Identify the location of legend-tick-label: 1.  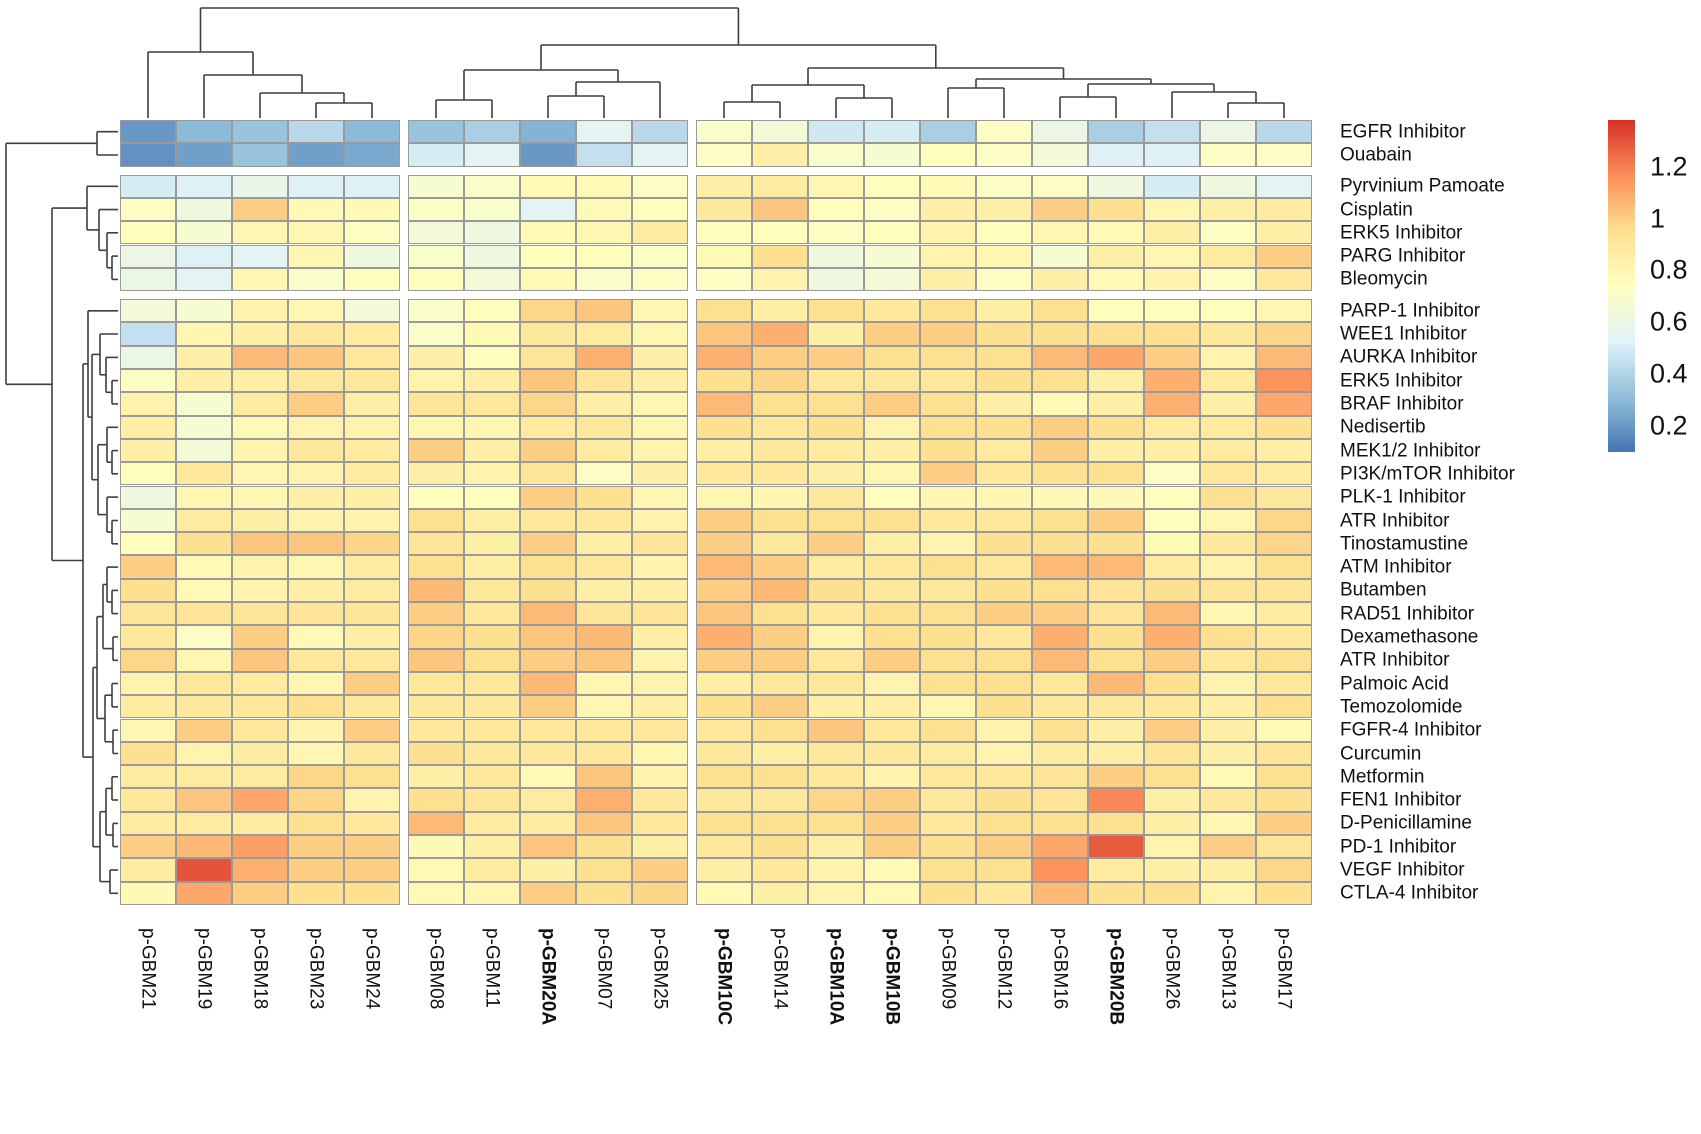
(1658, 218).